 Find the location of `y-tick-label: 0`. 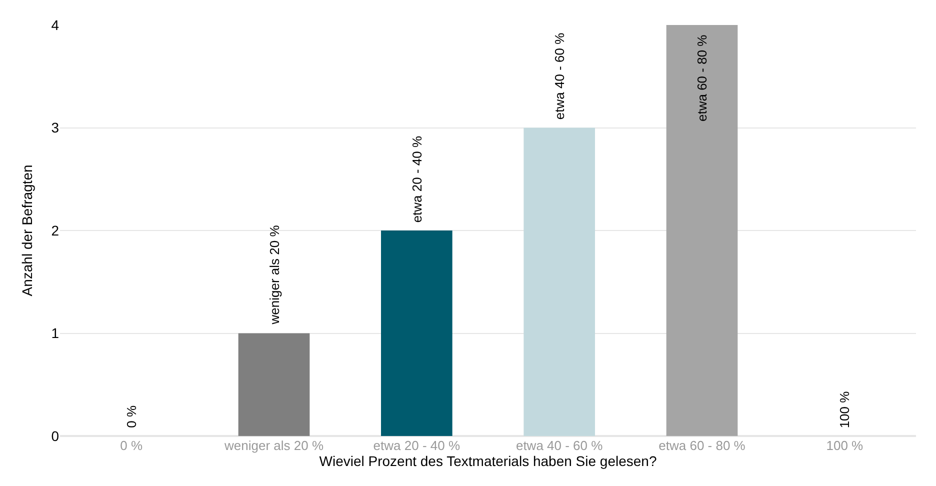

y-tick-label: 0 is located at coordinates (55, 436).